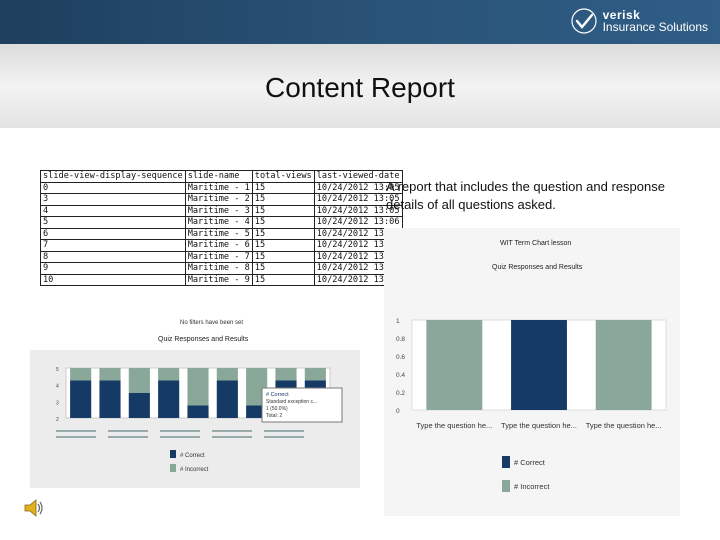 The width and height of the screenshot is (720, 540). Describe the element at coordinates (113, 210) in the screenshot. I see `table-cell: 4` at that location.